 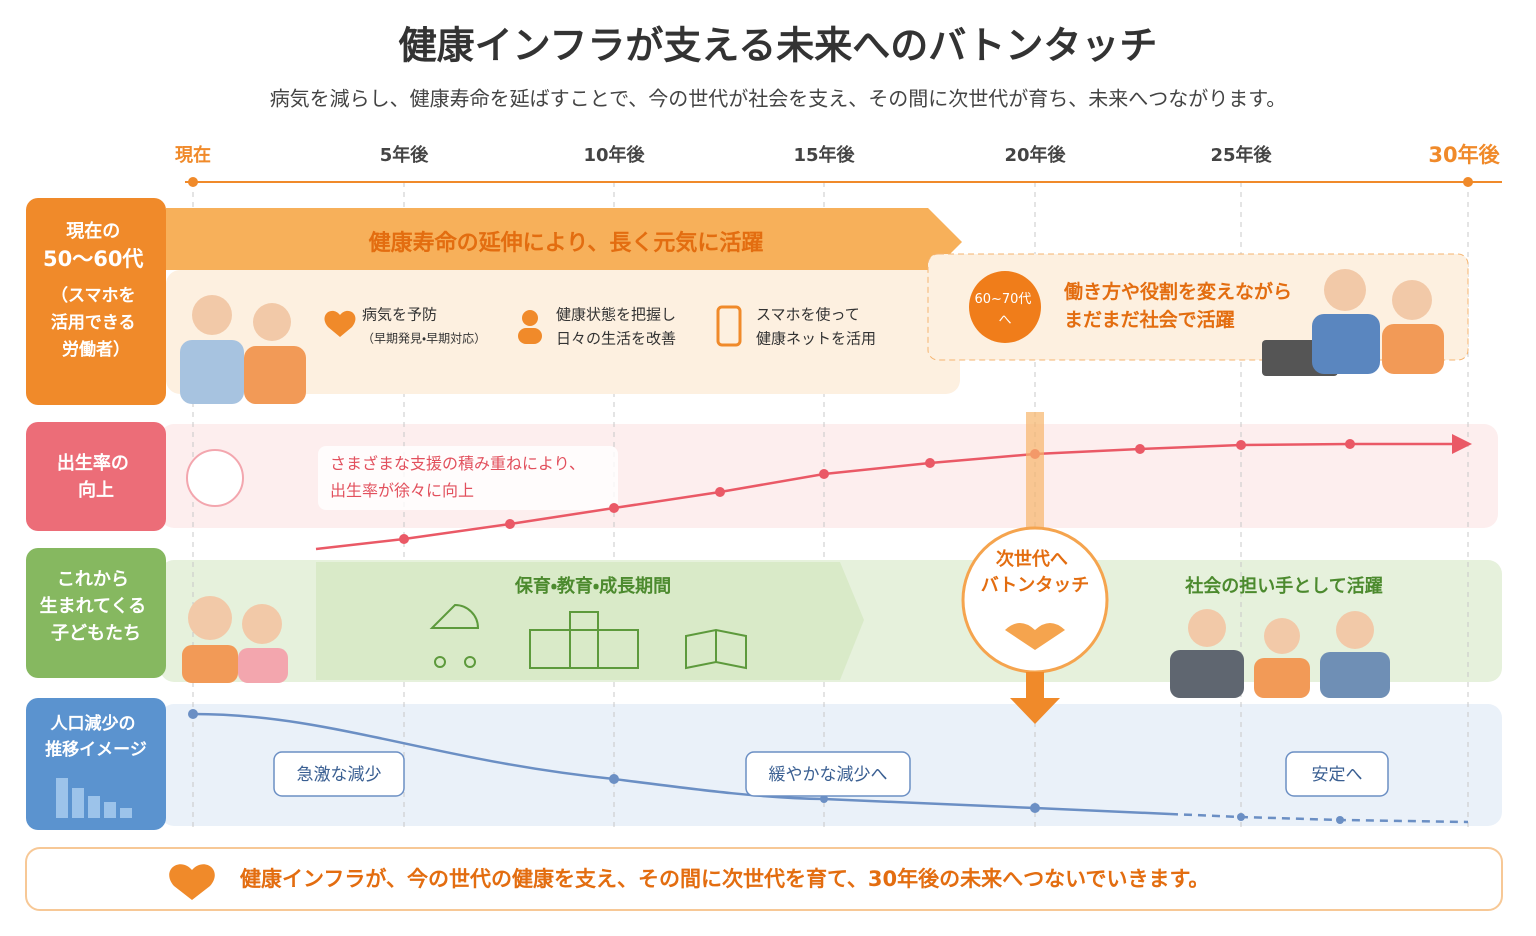 I want to click on label-line: 生まれてくる, so click(x=93, y=606).